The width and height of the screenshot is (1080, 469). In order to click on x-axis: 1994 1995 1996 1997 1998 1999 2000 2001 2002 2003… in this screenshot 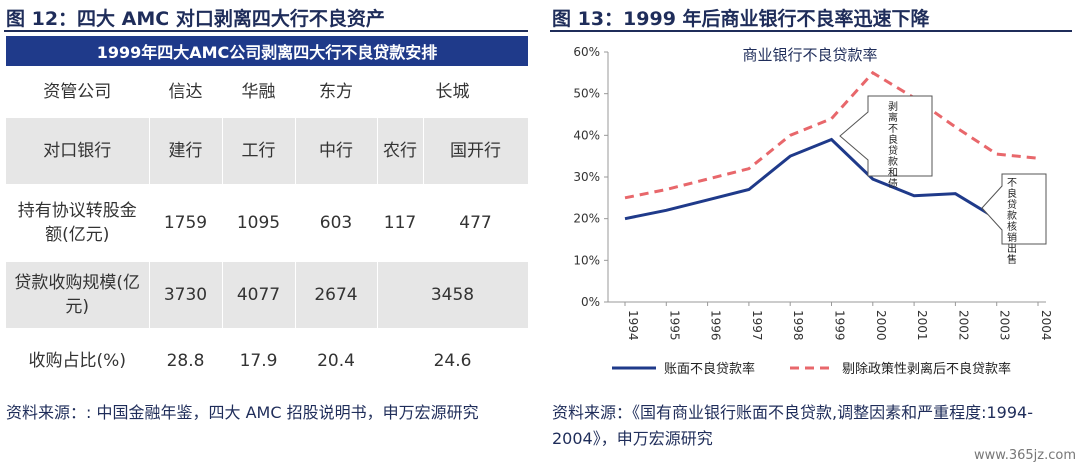, I will do `click(830, 321)`.